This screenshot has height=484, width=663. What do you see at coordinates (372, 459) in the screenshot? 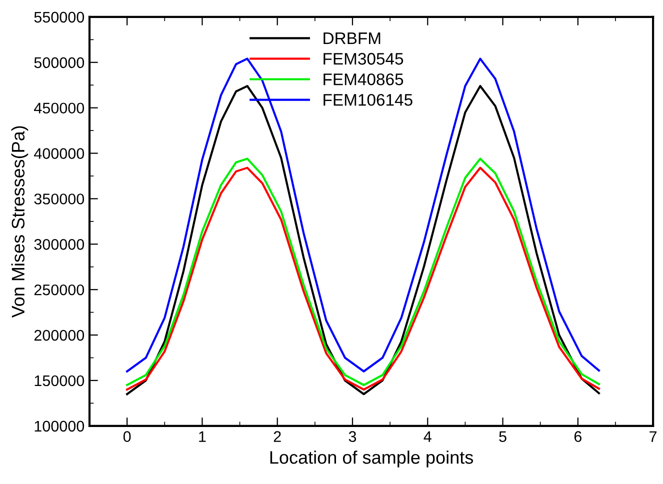
I see `x-axis-title: Location of sample points` at bounding box center [372, 459].